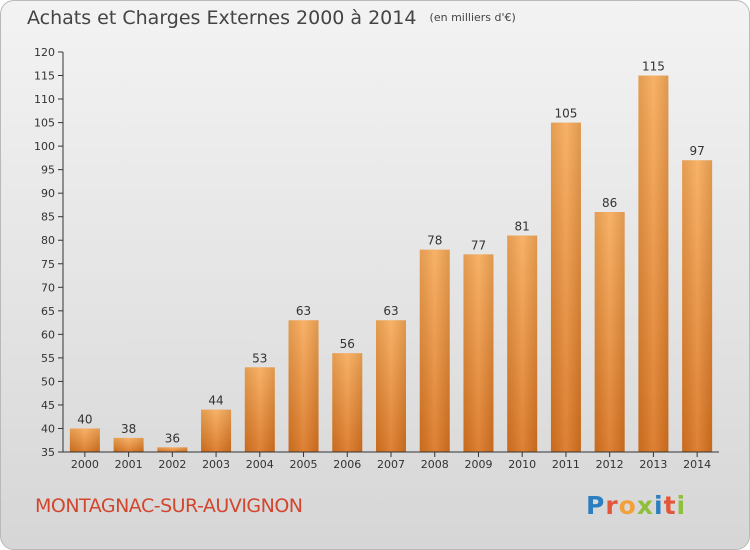  I want to click on y-tick-label: 40, so click(48, 428).